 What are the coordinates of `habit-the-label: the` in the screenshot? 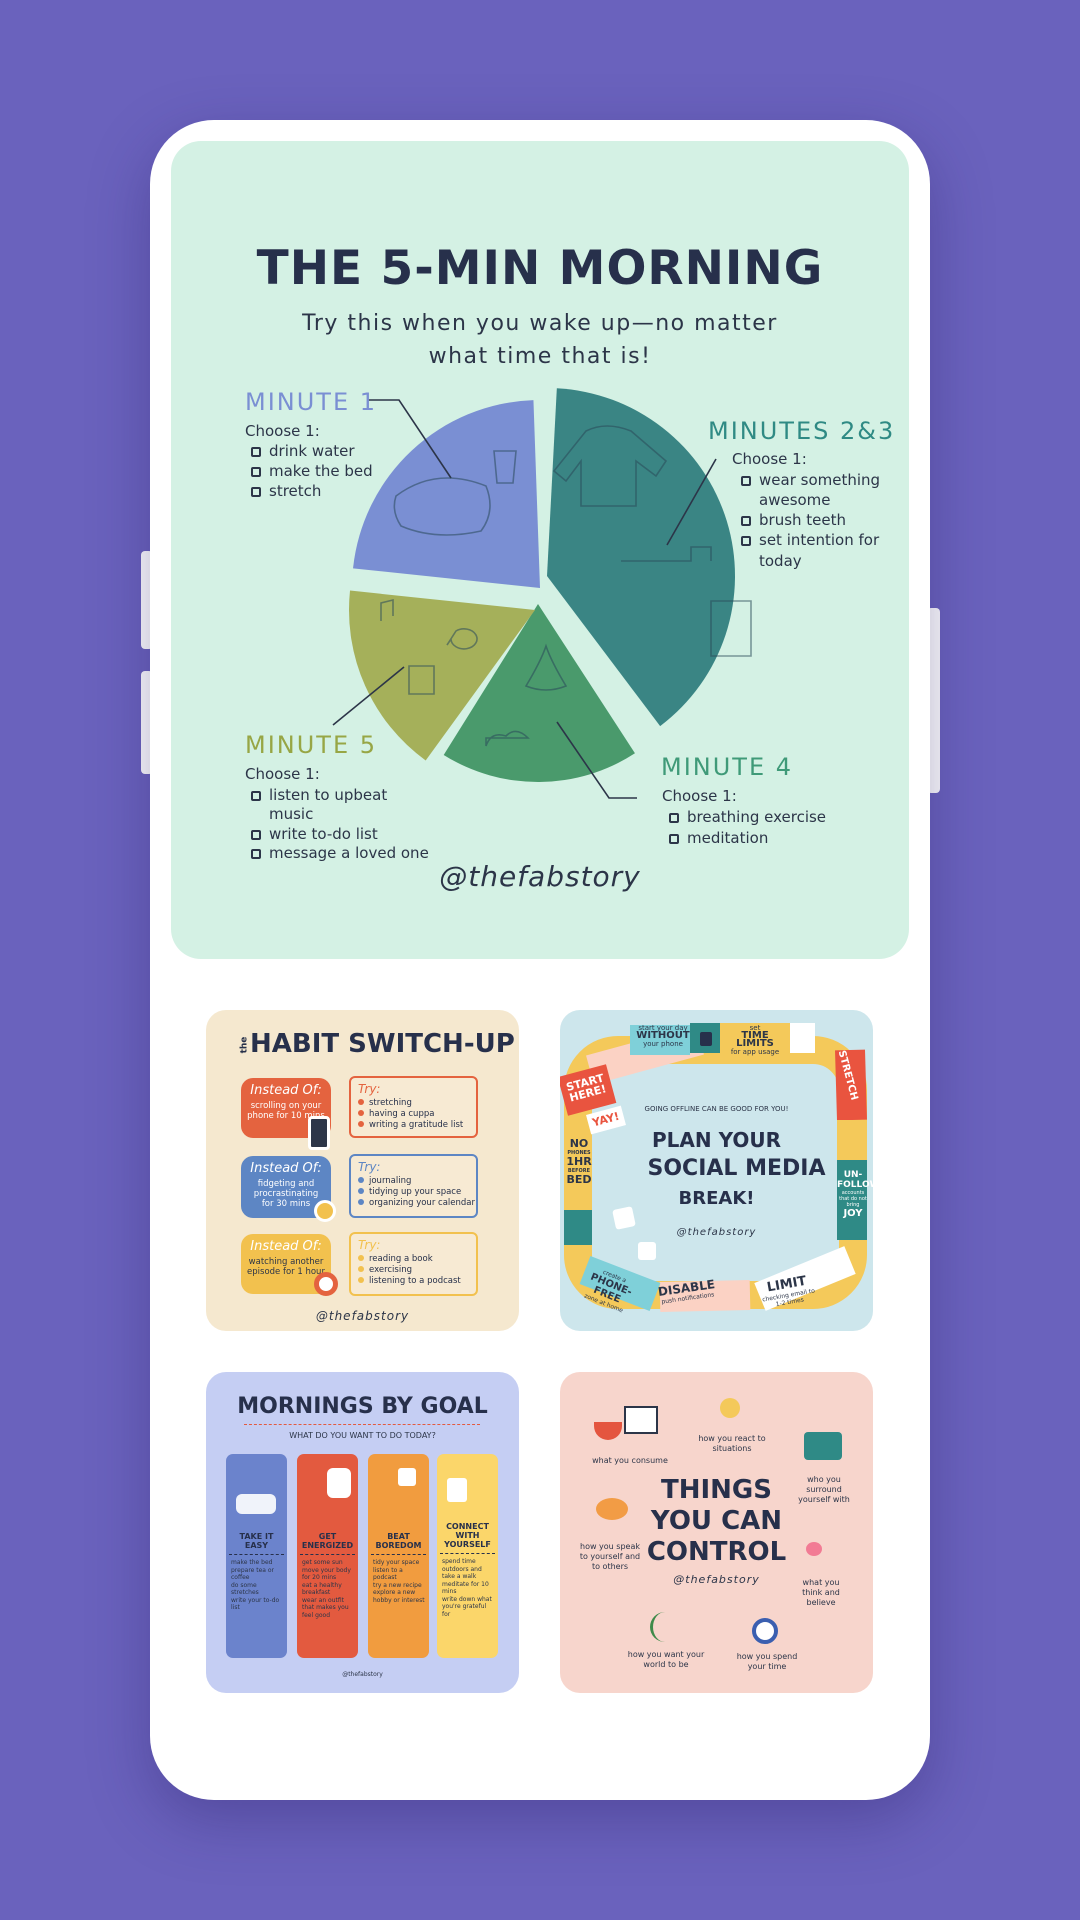 It's located at (244, 1045).